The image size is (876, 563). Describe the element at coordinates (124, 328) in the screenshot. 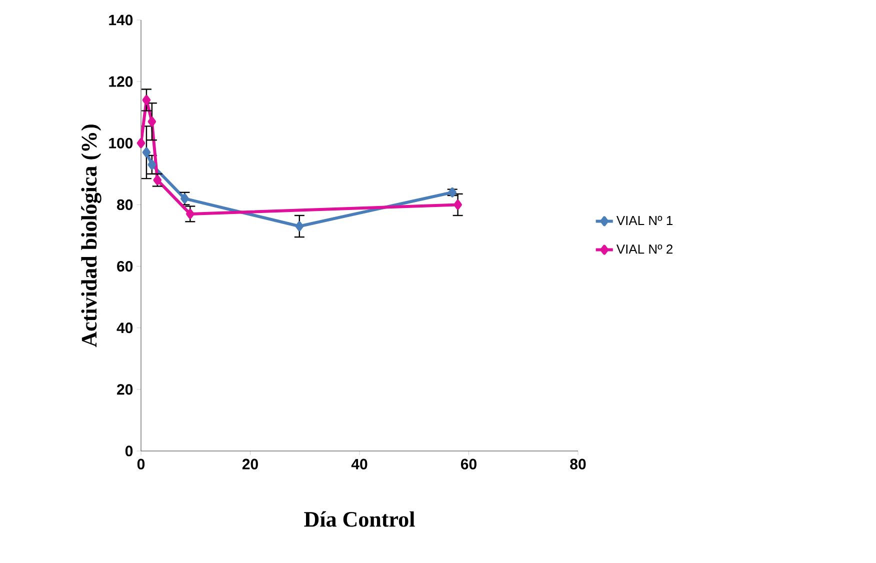

I see `y-tick-label: 40` at that location.